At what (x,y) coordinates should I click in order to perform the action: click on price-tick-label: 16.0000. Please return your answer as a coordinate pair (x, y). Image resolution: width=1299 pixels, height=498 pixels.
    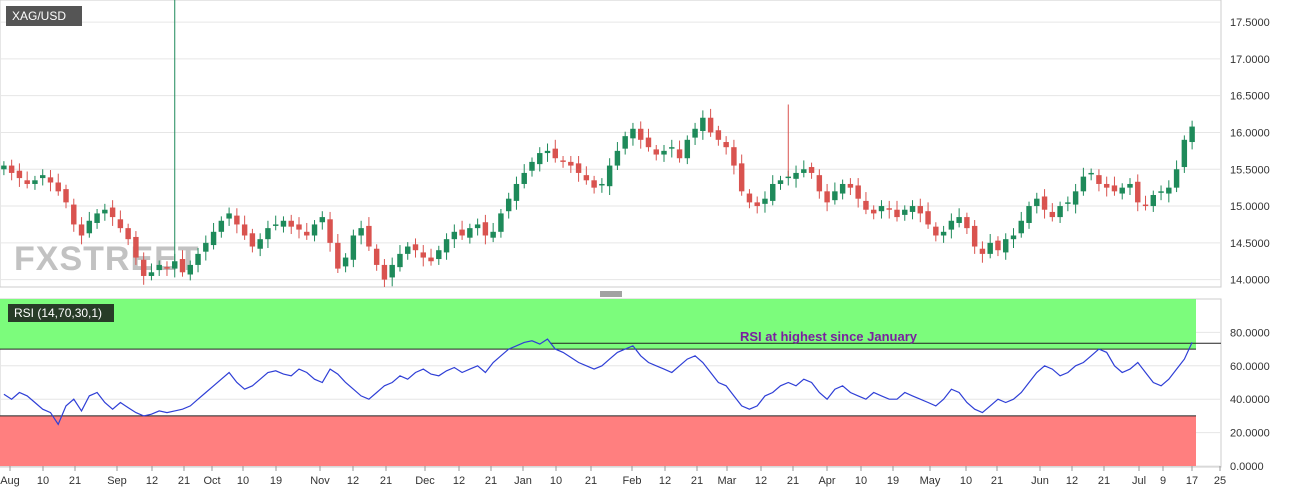
    Looking at the image, I should click on (1250, 133).